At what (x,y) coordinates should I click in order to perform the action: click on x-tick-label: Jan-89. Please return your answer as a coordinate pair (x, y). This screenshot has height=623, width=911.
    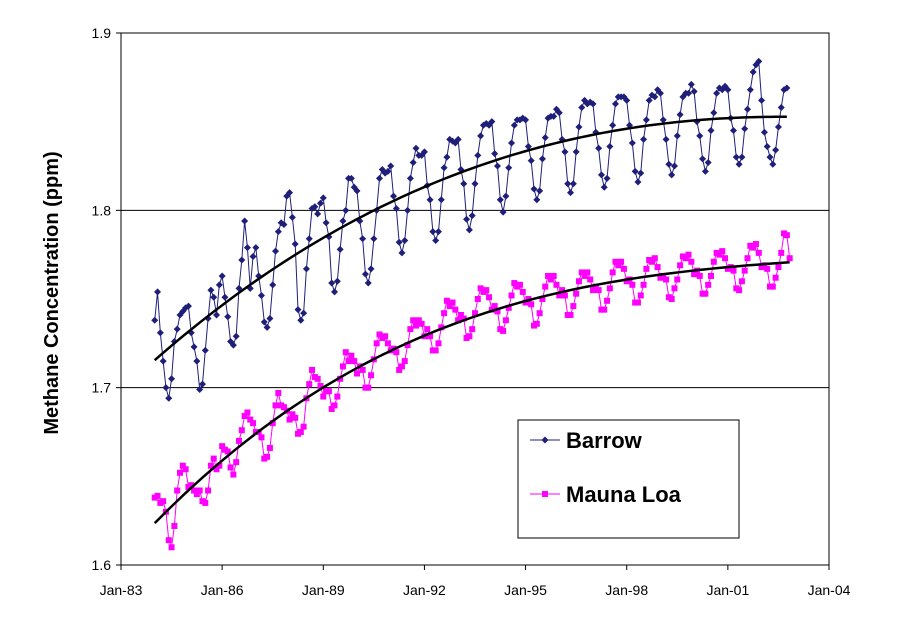
    Looking at the image, I should click on (323, 590).